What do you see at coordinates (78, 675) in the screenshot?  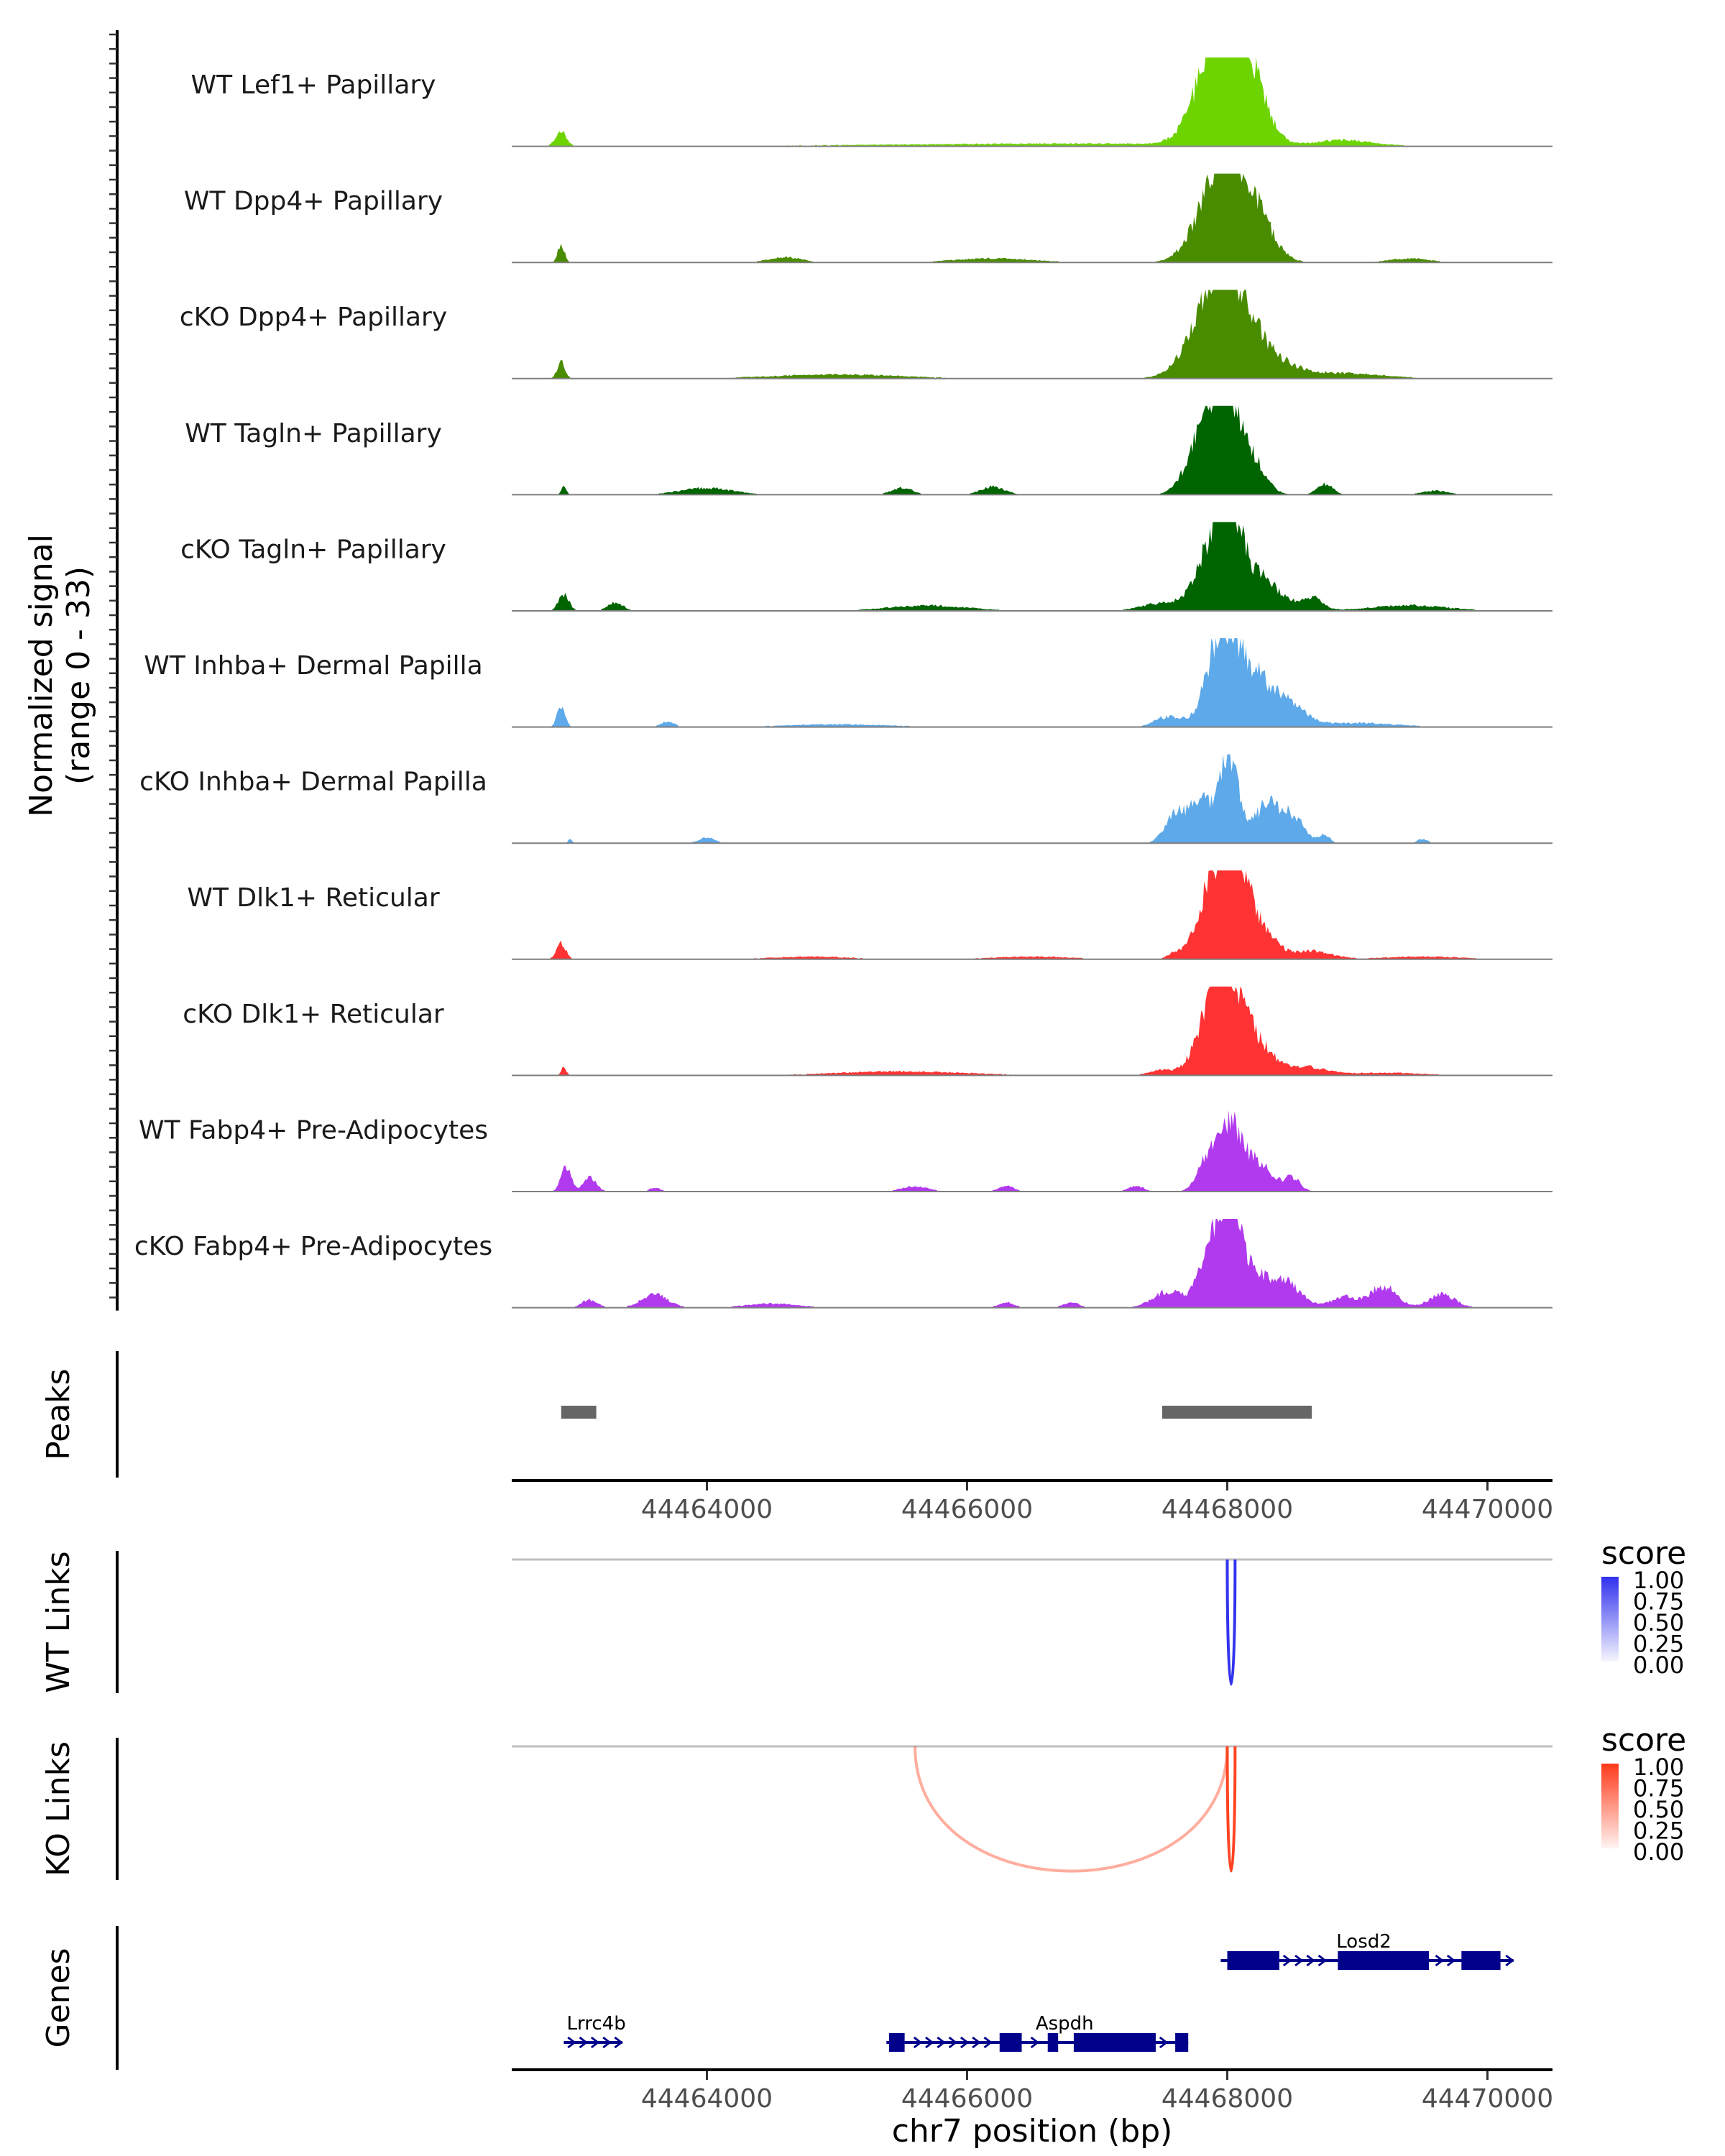 I see `ylabel-line2: (range 0 - 33)` at bounding box center [78, 675].